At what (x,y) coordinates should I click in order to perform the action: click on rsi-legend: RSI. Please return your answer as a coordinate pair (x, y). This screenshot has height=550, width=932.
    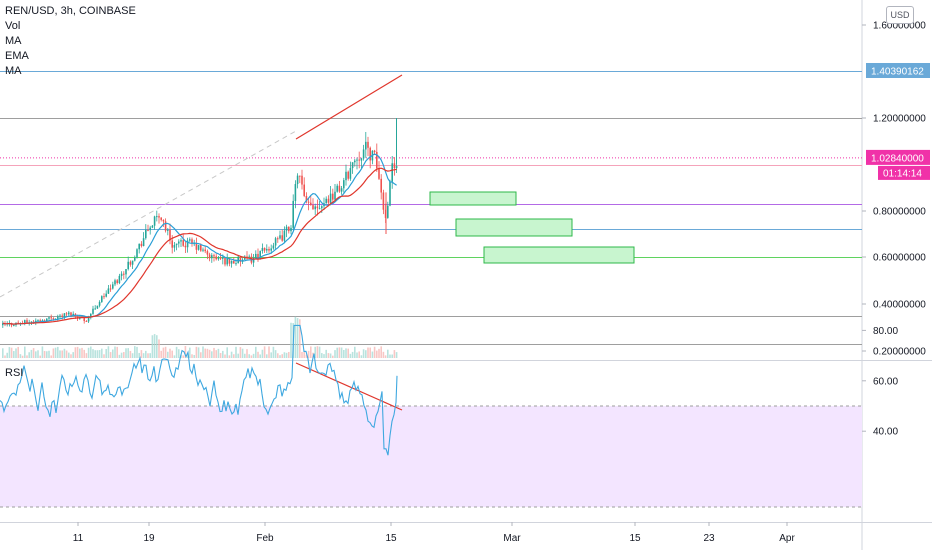
    Looking at the image, I should click on (14, 373).